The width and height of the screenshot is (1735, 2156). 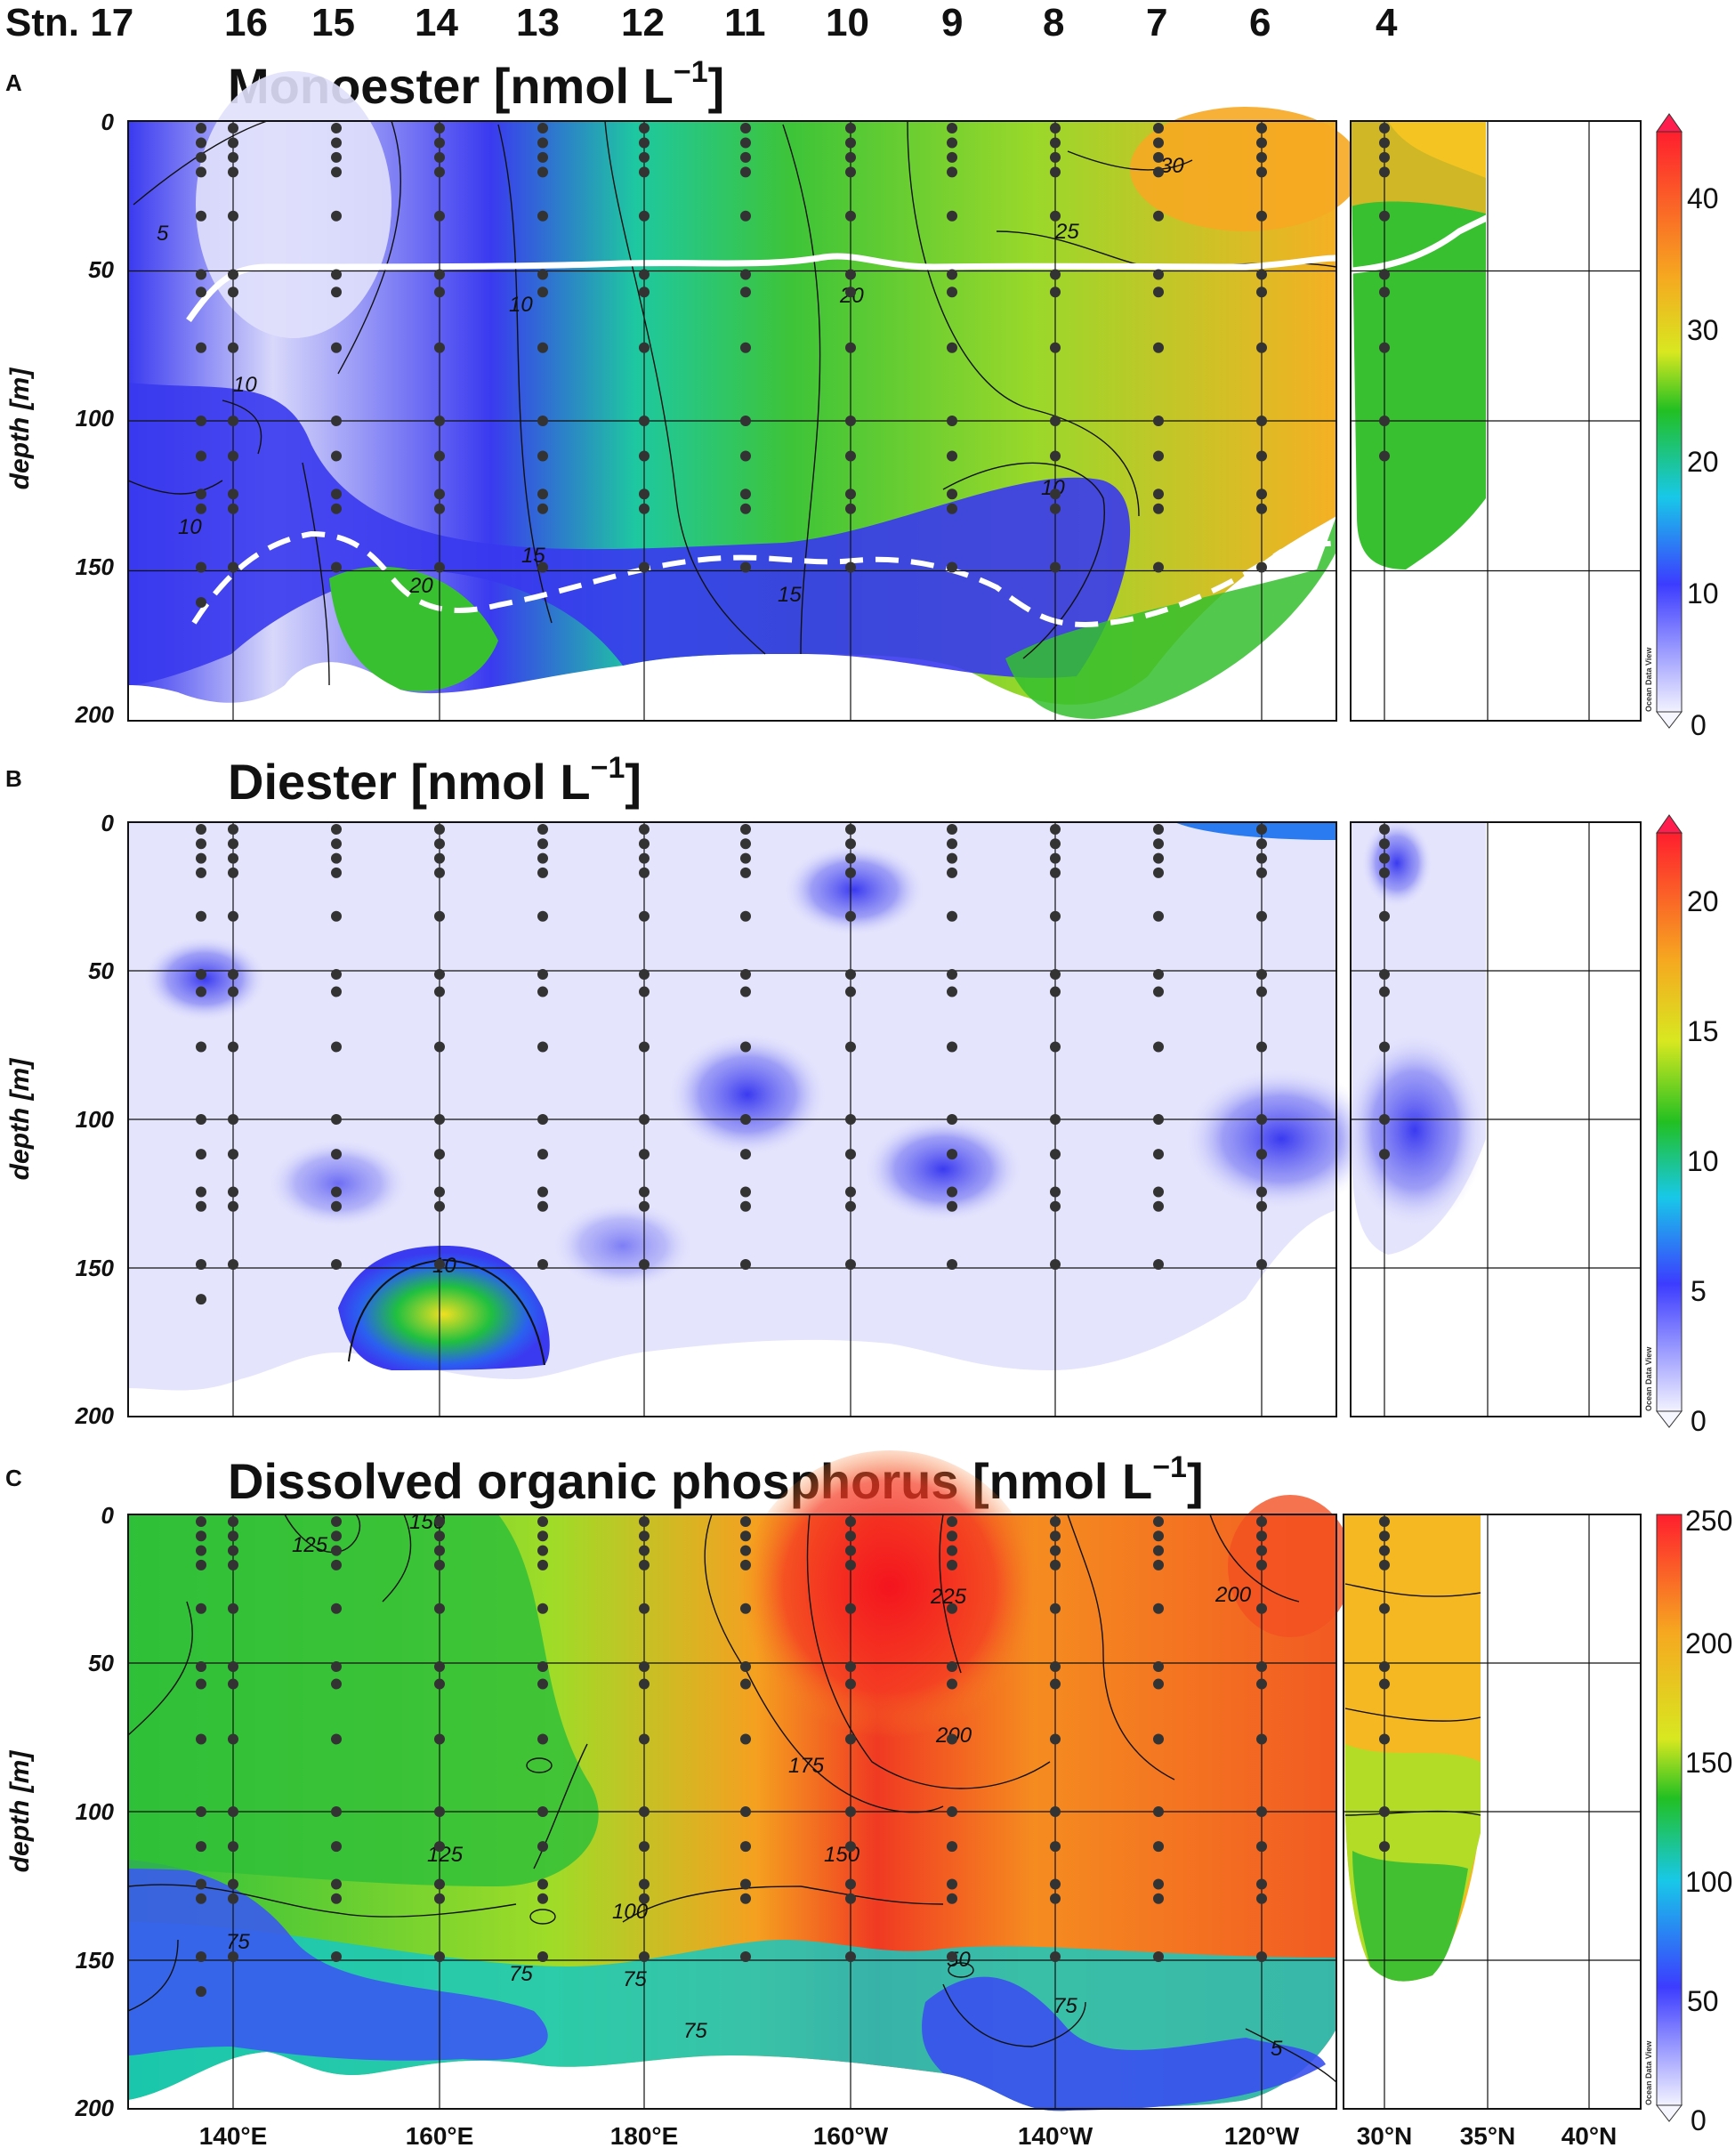 I want to click on colorbar-tick: 15, so click(x=1703, y=1031).